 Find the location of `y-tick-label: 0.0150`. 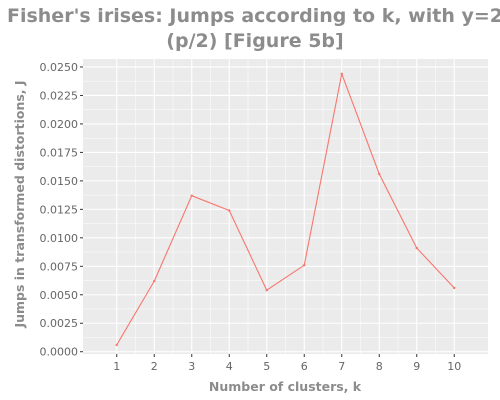

y-tick-label: 0.0150 is located at coordinates (59, 181).